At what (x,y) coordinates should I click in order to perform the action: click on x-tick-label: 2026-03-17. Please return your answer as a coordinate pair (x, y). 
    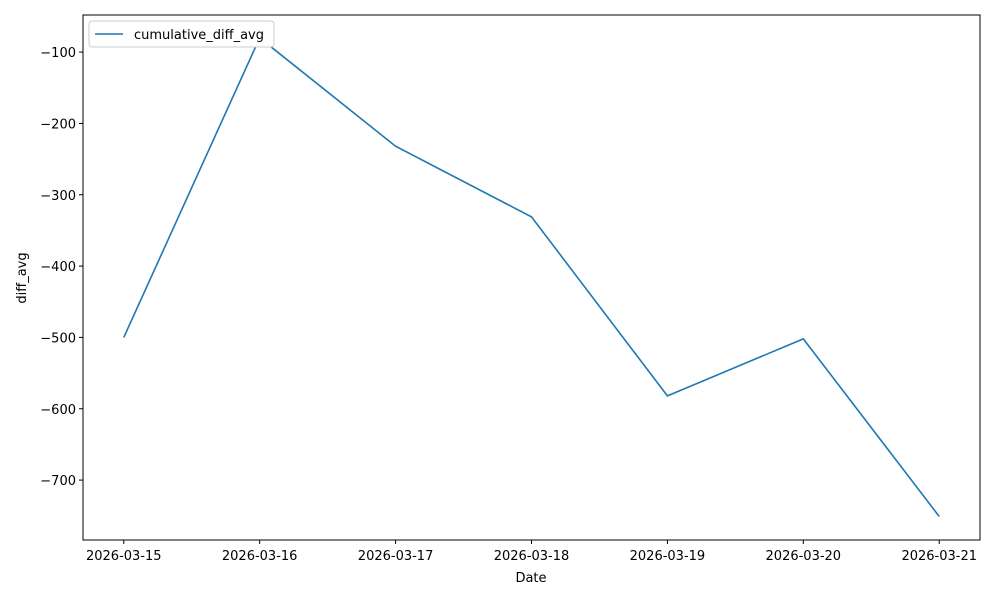
    Looking at the image, I should click on (396, 556).